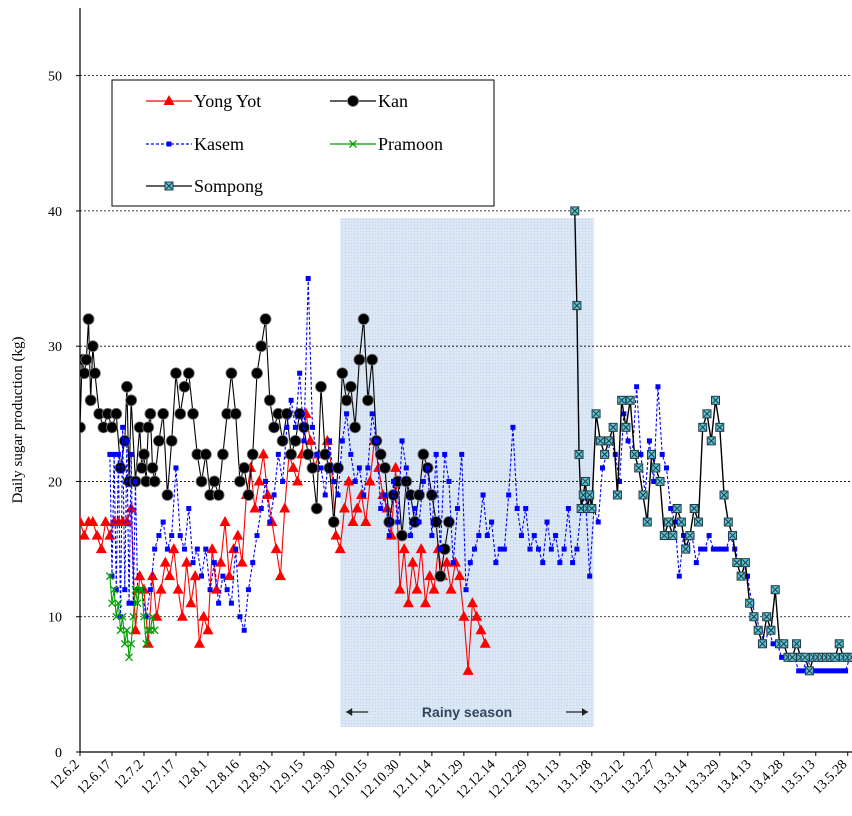 This screenshot has width=852, height=816. I want to click on legend-label: Pramoon, so click(410, 144).